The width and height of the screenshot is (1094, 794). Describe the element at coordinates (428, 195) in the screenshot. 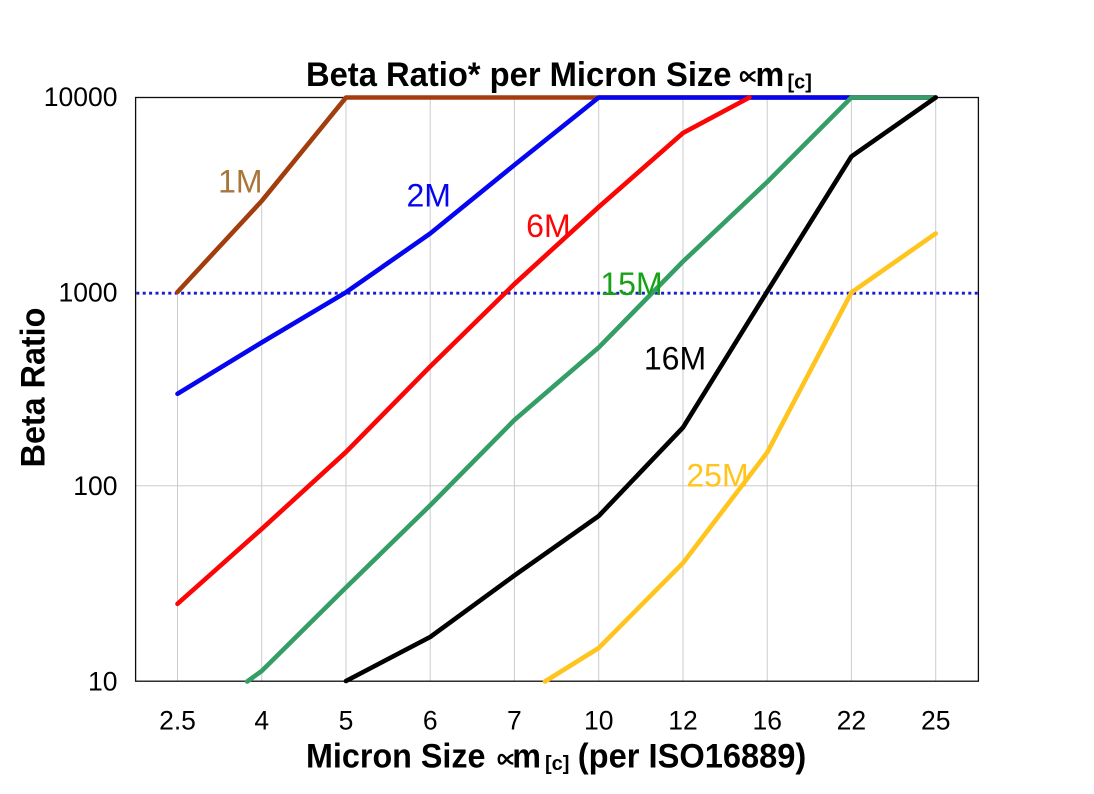

I see `svg-text: 2M` at that location.